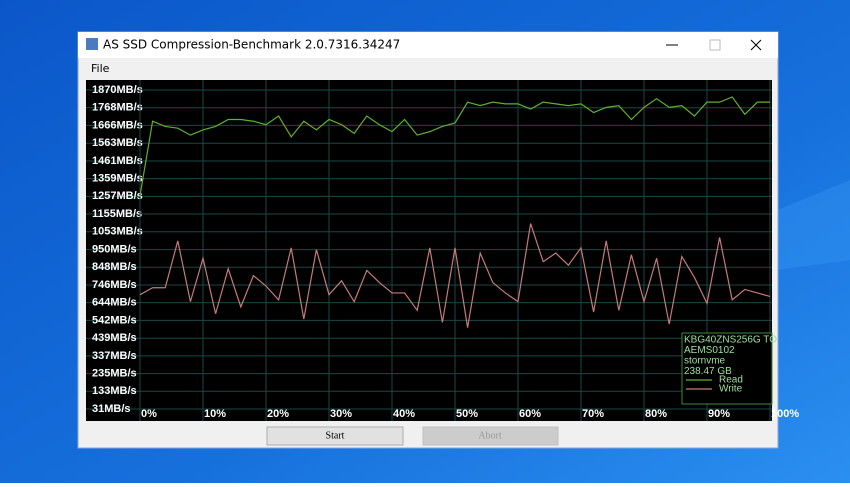  I want to click on abort-label: Abort, so click(490, 435).